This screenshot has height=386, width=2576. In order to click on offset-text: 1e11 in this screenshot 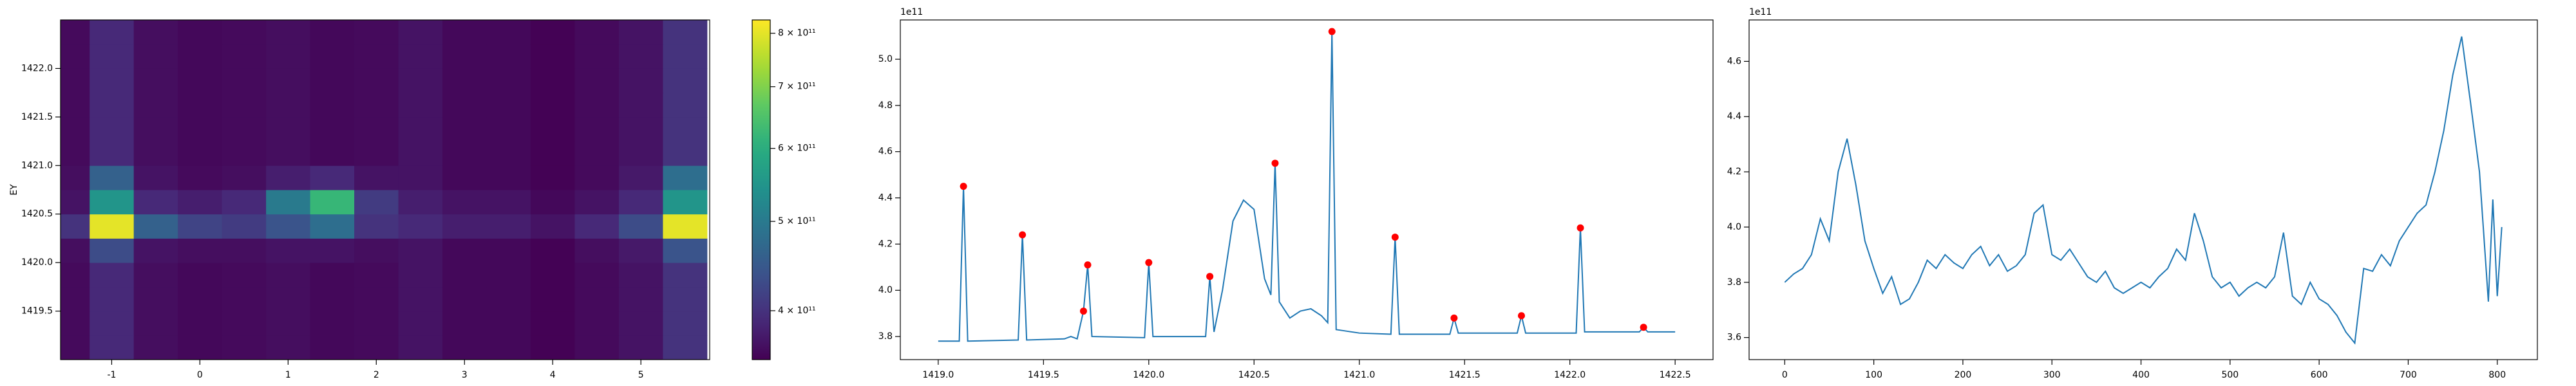, I will do `click(911, 12)`.